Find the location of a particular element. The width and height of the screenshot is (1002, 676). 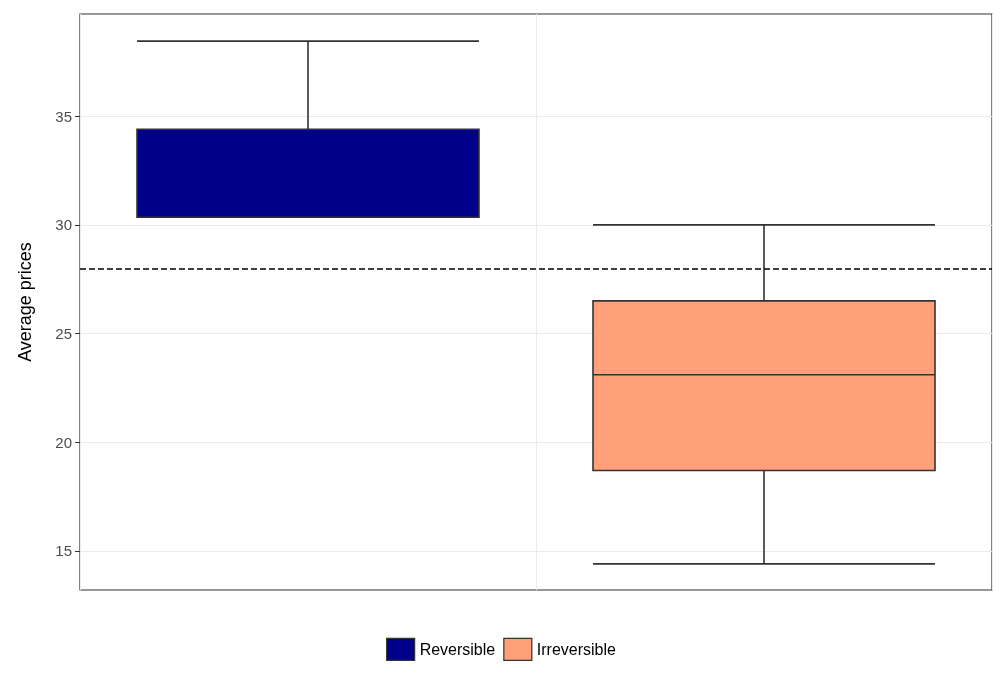

y-tick-label: 30 is located at coordinates (63, 225).